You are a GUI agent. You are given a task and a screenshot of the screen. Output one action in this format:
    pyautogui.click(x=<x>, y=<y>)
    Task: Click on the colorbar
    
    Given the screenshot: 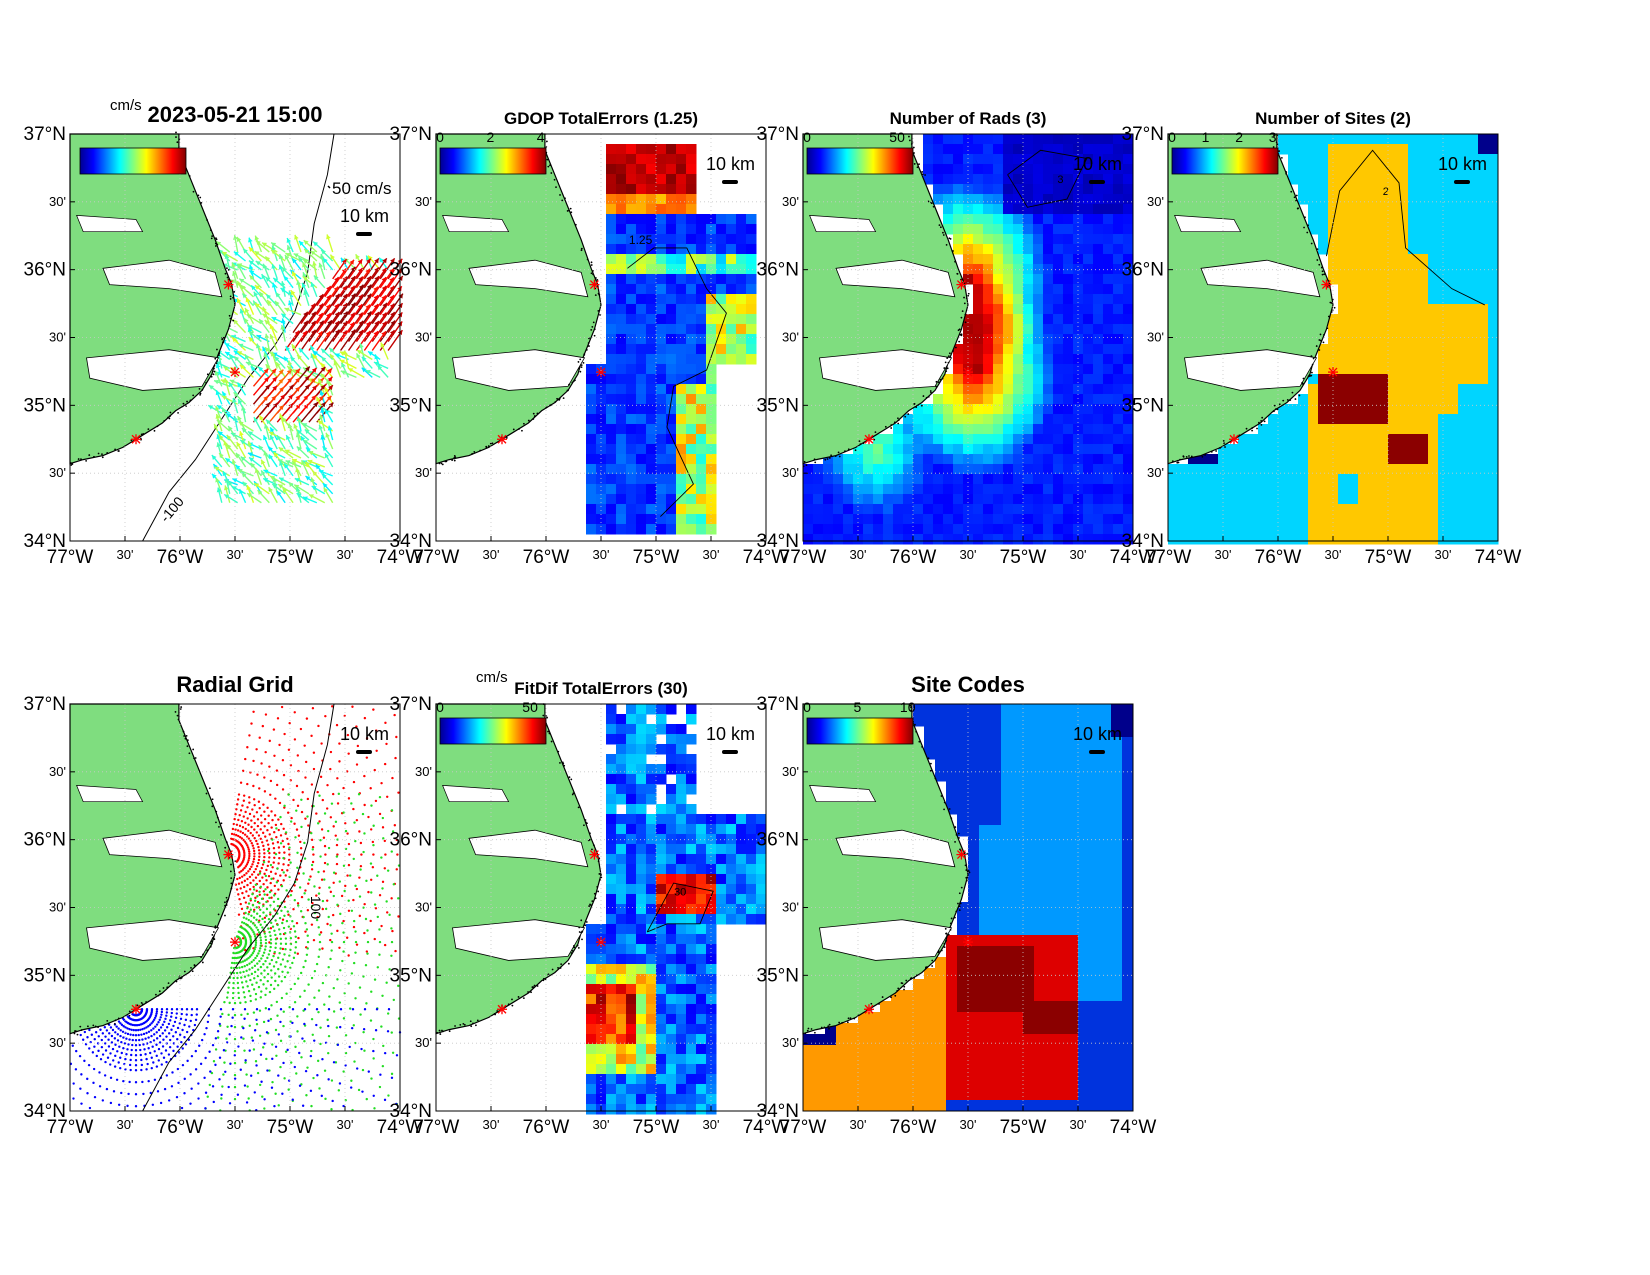 What is the action you would take?
    pyautogui.click(x=133, y=161)
    